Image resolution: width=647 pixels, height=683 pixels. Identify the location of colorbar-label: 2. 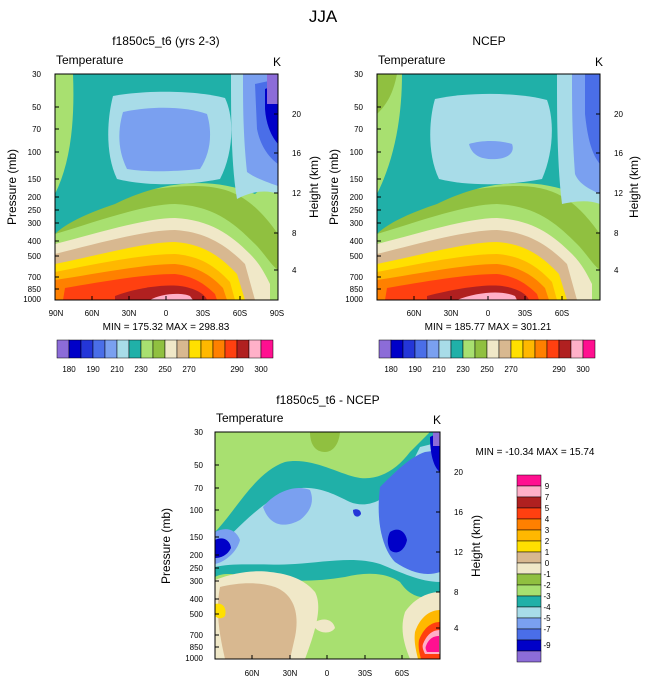
(547, 541).